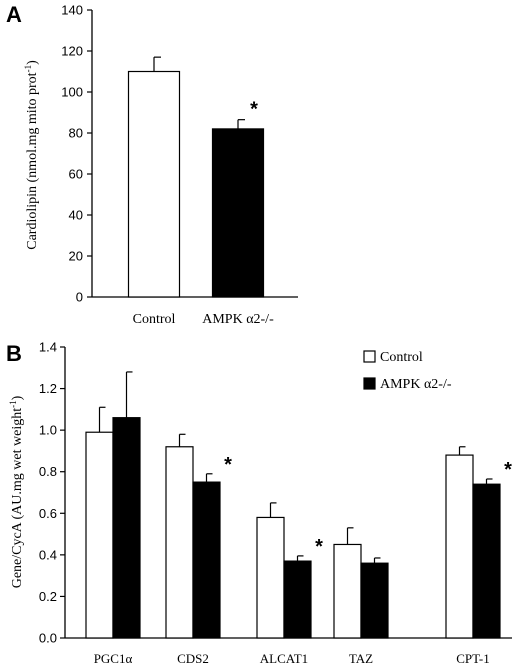 The width and height of the screenshot is (520, 669). What do you see at coordinates (72, 51) in the screenshot?
I see `panel-a-y-tick-label: 120` at bounding box center [72, 51].